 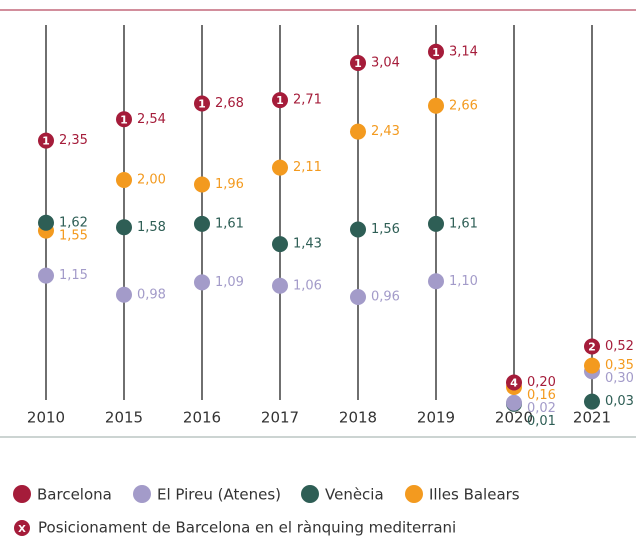 I want to click on rank-label: 4, so click(x=514, y=383).